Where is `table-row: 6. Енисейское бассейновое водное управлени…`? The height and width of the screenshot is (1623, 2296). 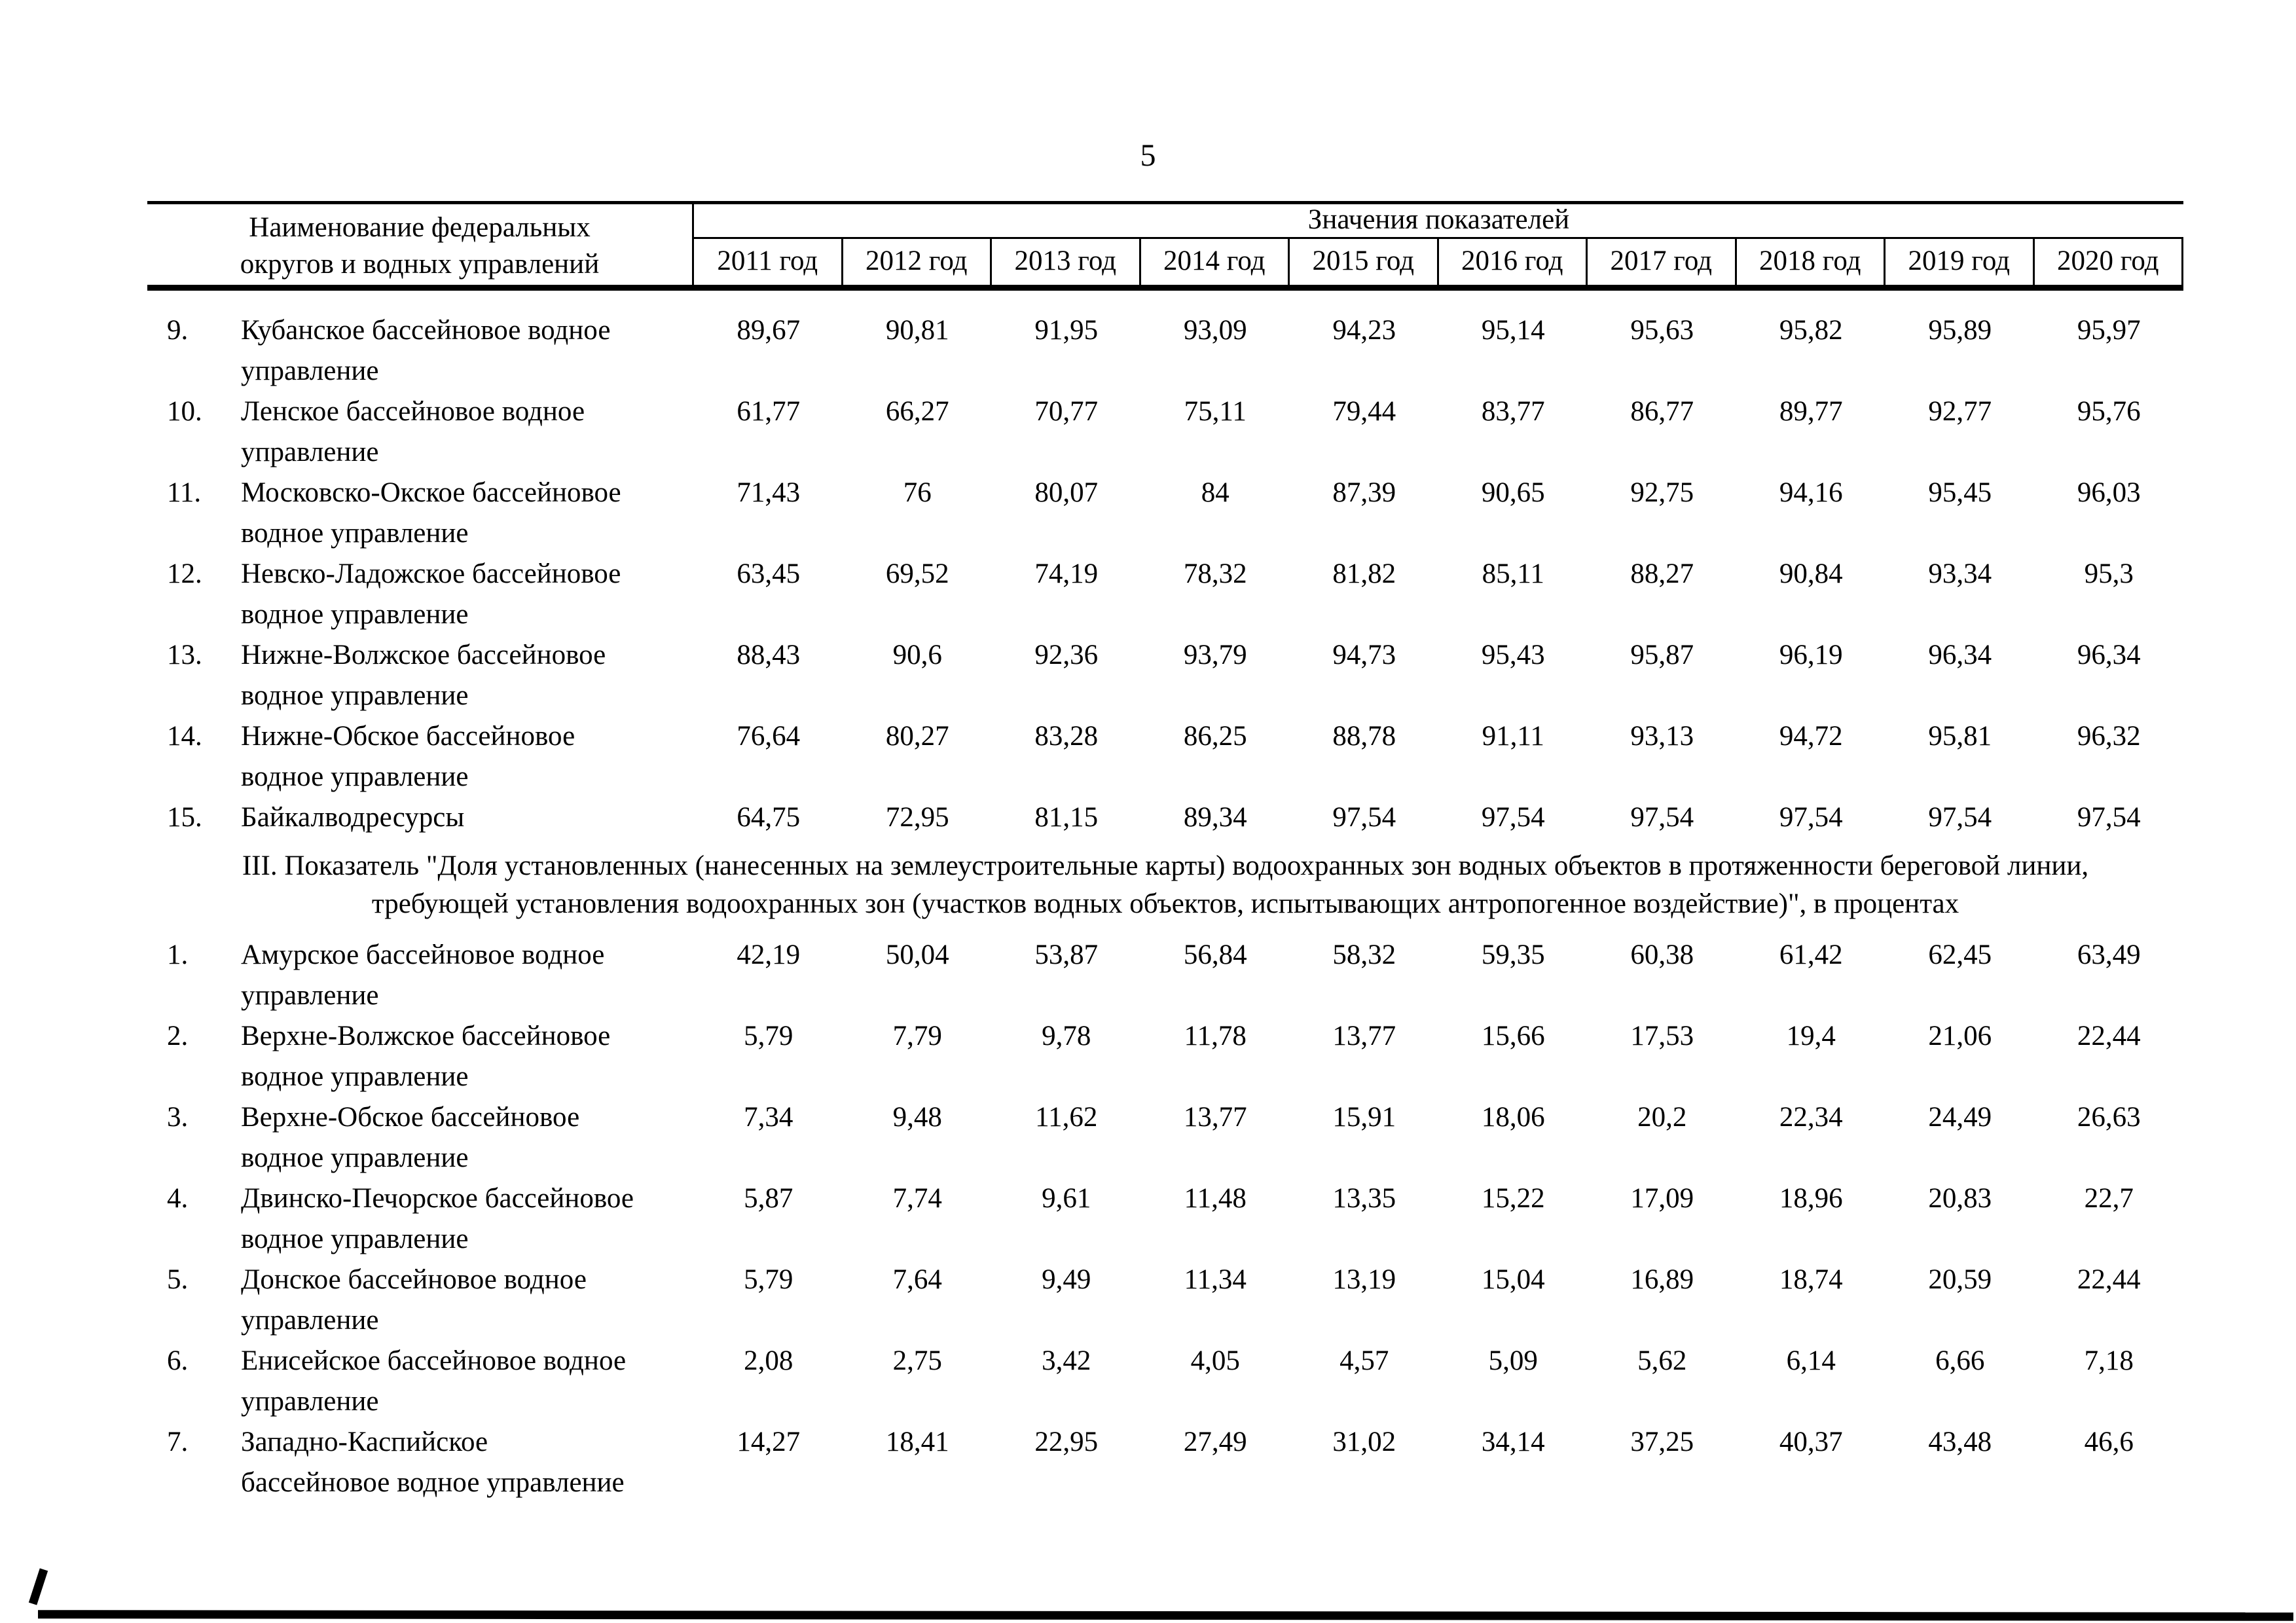
table-row: 6. Енисейское бассейновое водное управлени… is located at coordinates (1165, 1381).